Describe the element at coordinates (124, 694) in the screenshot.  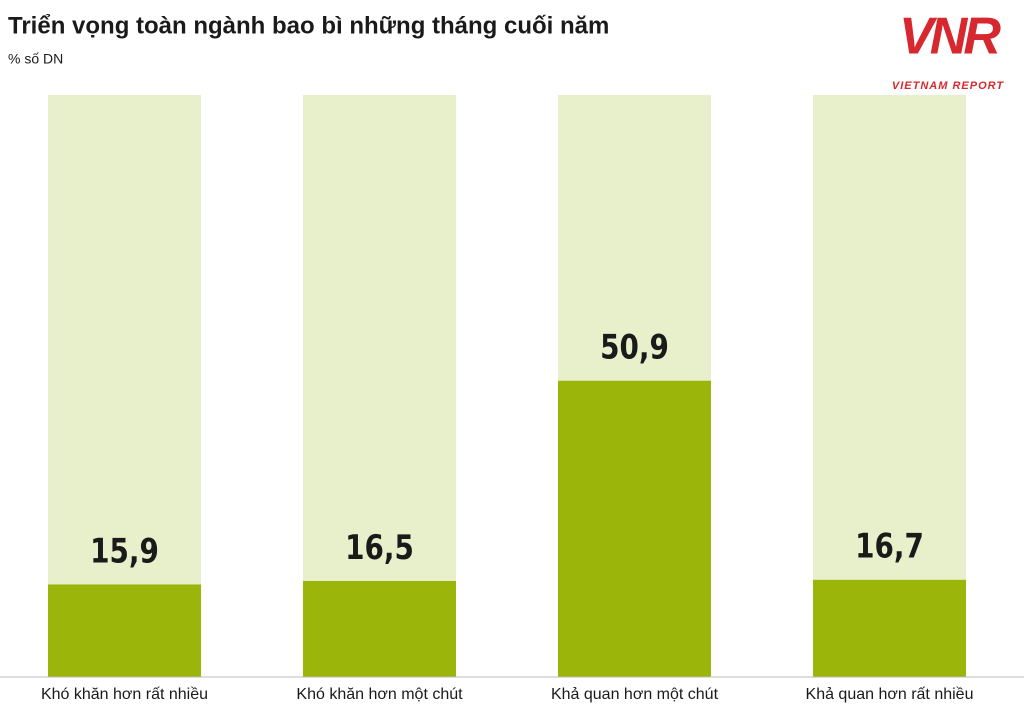
I see `x-tick-label: Khó khăn hơn rất nhiều` at that location.